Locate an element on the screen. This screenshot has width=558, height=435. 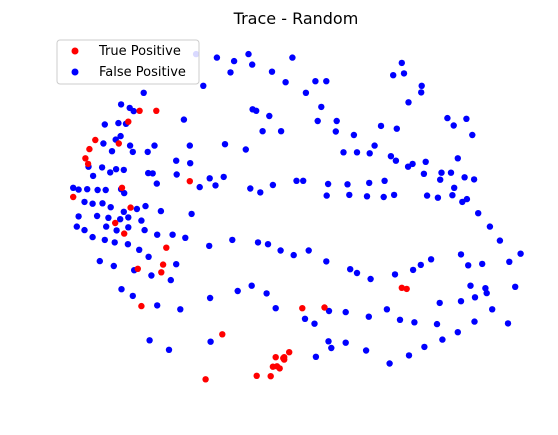
chart-title: Trace - Random is located at coordinates (296, 18).